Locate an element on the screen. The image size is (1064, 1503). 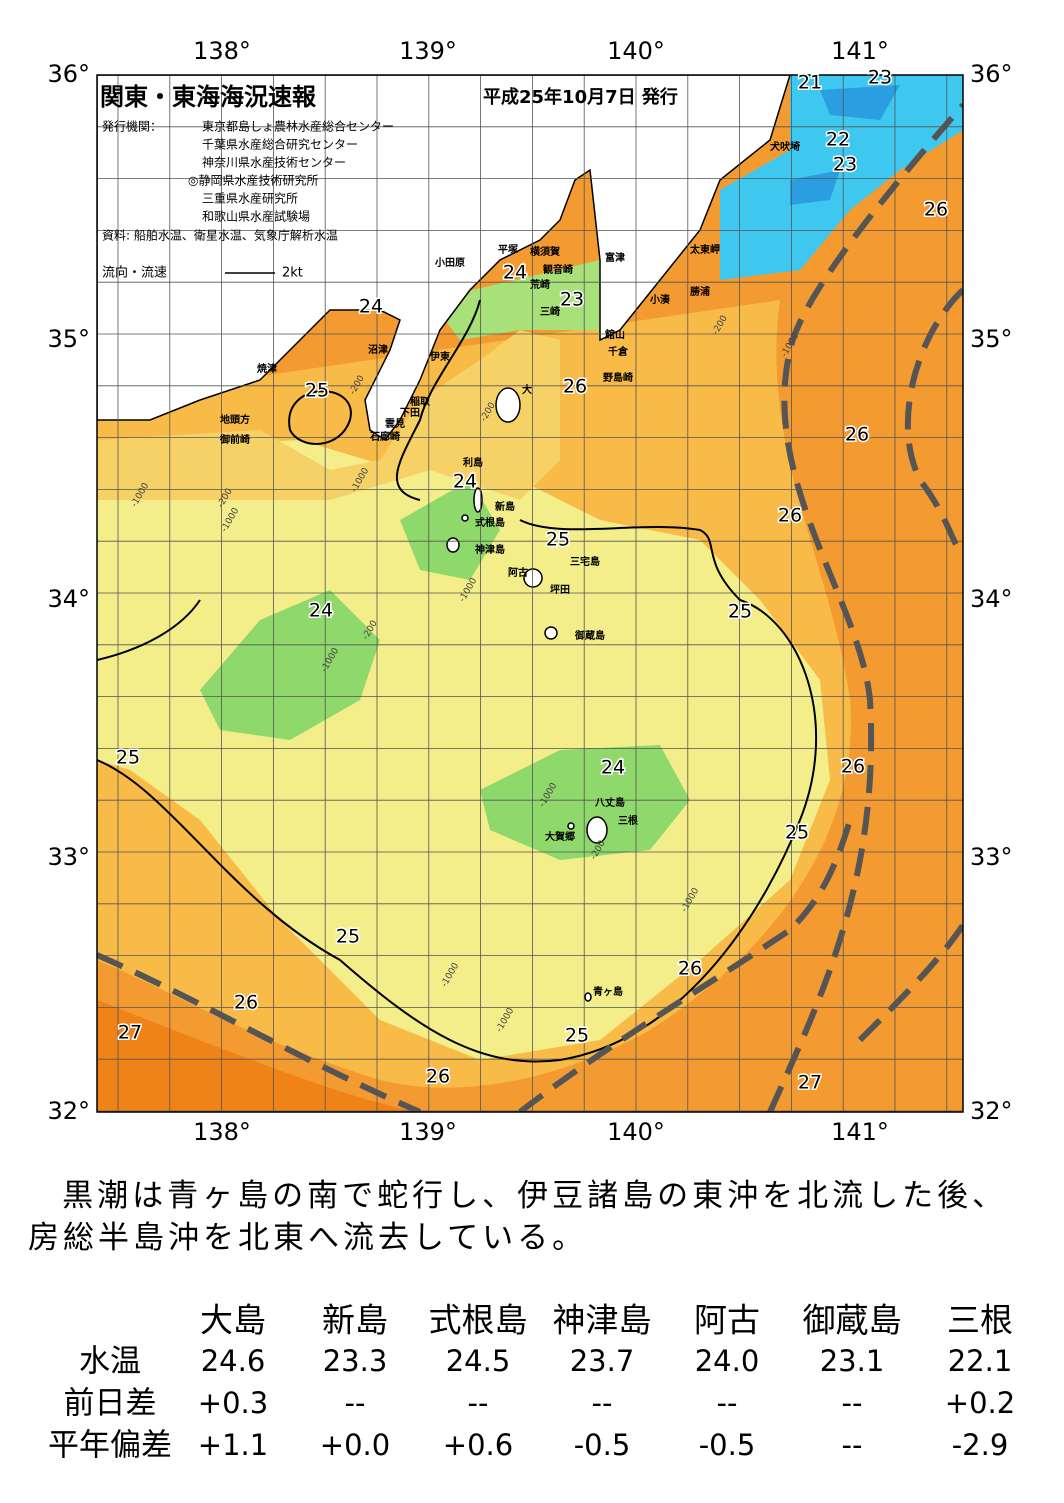
place-name: 稲取 is located at coordinates (420, 401).